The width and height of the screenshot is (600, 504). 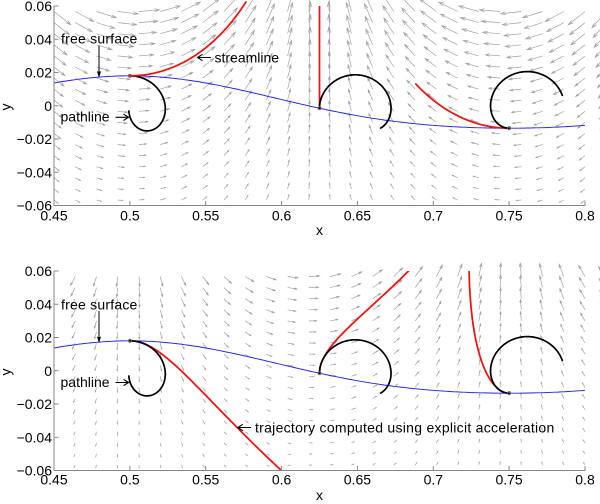 I want to click on svg-text: streamline, so click(x=247, y=58).